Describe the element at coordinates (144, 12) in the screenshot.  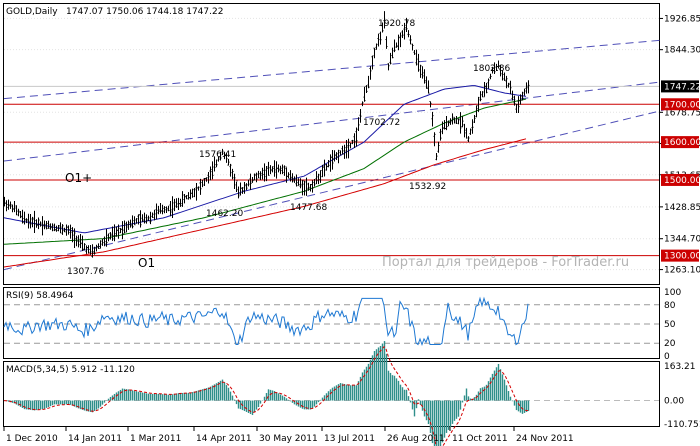
I see `chart-ohlc: 1747.07 1750.06 1744.18 1747.22` at that location.